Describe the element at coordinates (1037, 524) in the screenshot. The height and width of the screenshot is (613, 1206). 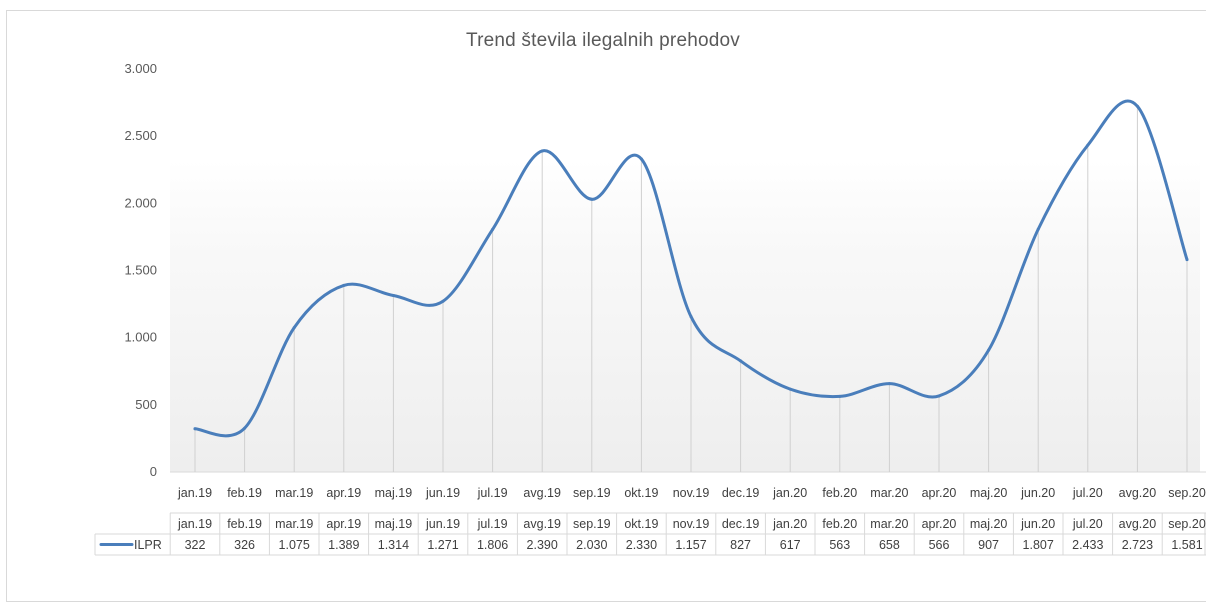
I see `table-header-cell: jun.20` at that location.